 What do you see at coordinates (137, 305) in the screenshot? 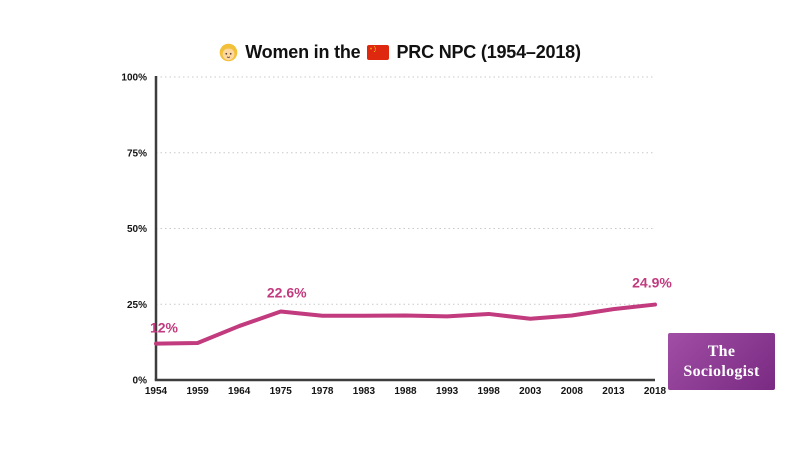
I see `y-tick-label-25%: 25%` at bounding box center [137, 305].